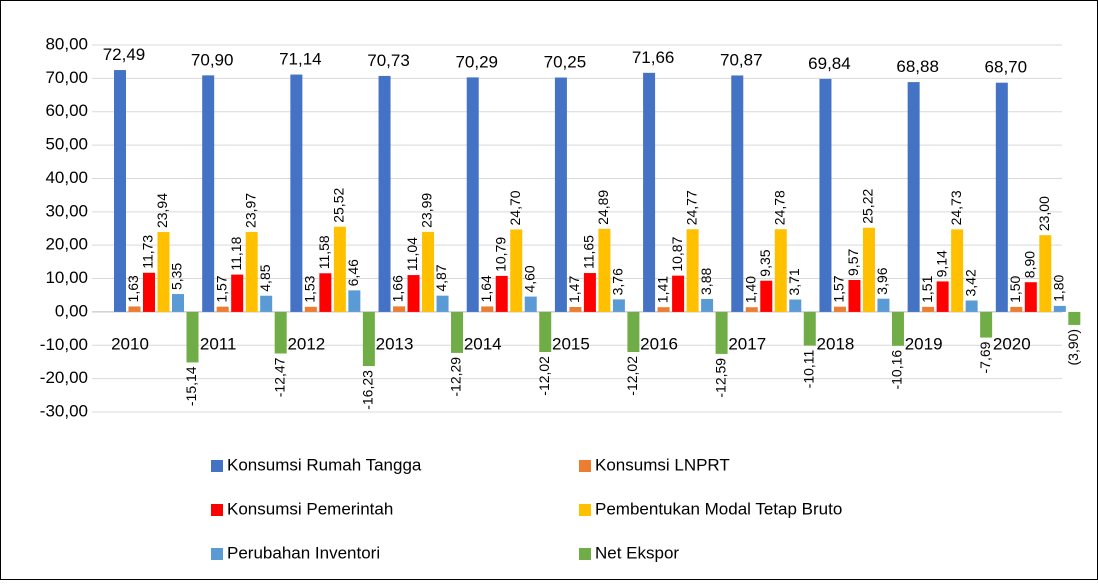  Describe the element at coordinates (395, 343) in the screenshot. I see `x-tick-label: 2013` at that location.